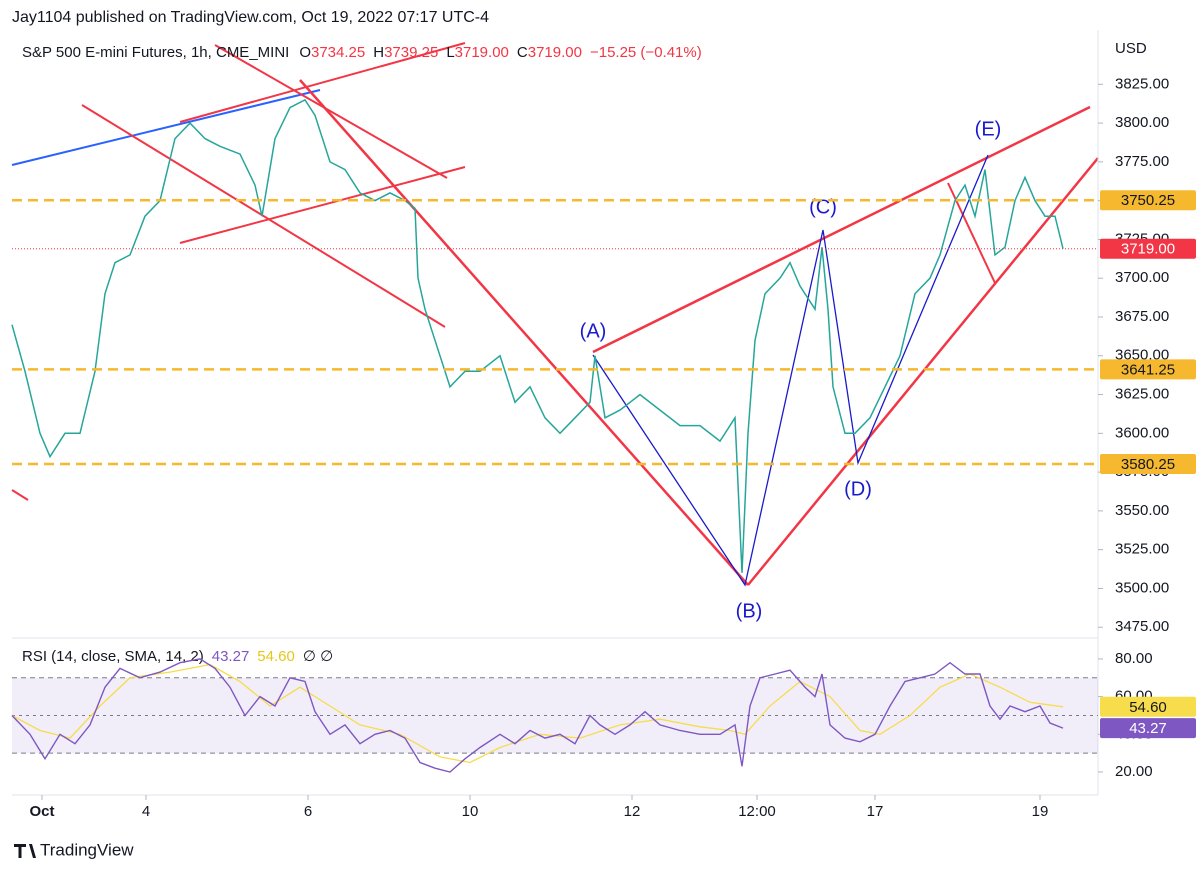  I want to click on x-tick-label: 17, so click(875, 811).